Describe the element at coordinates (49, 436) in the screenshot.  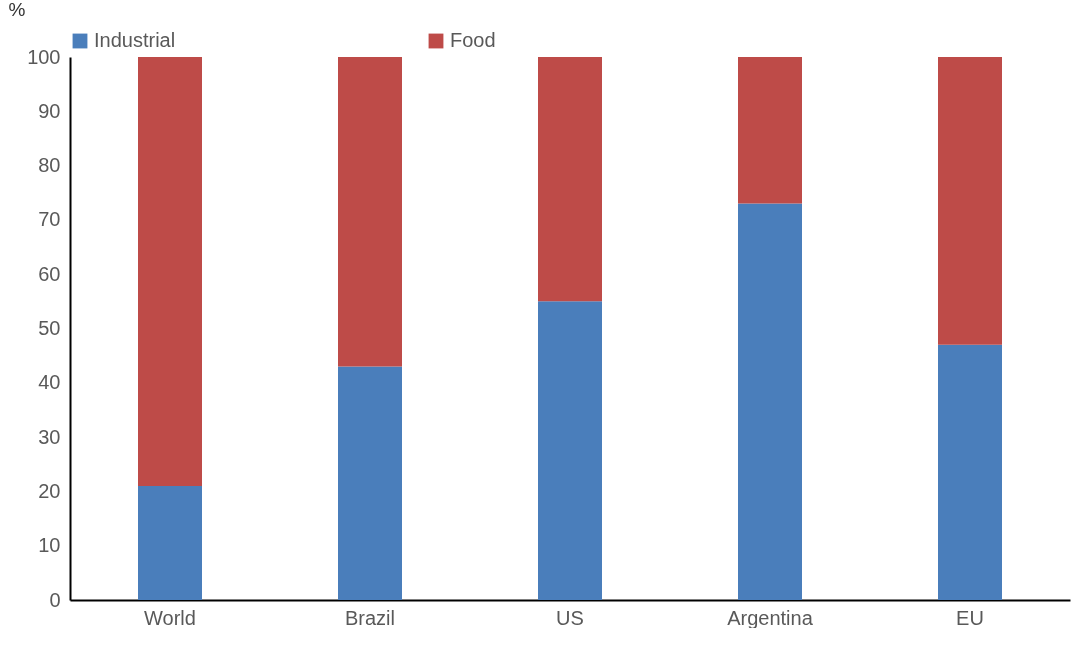
I see `y-tick-label: 30` at that location.